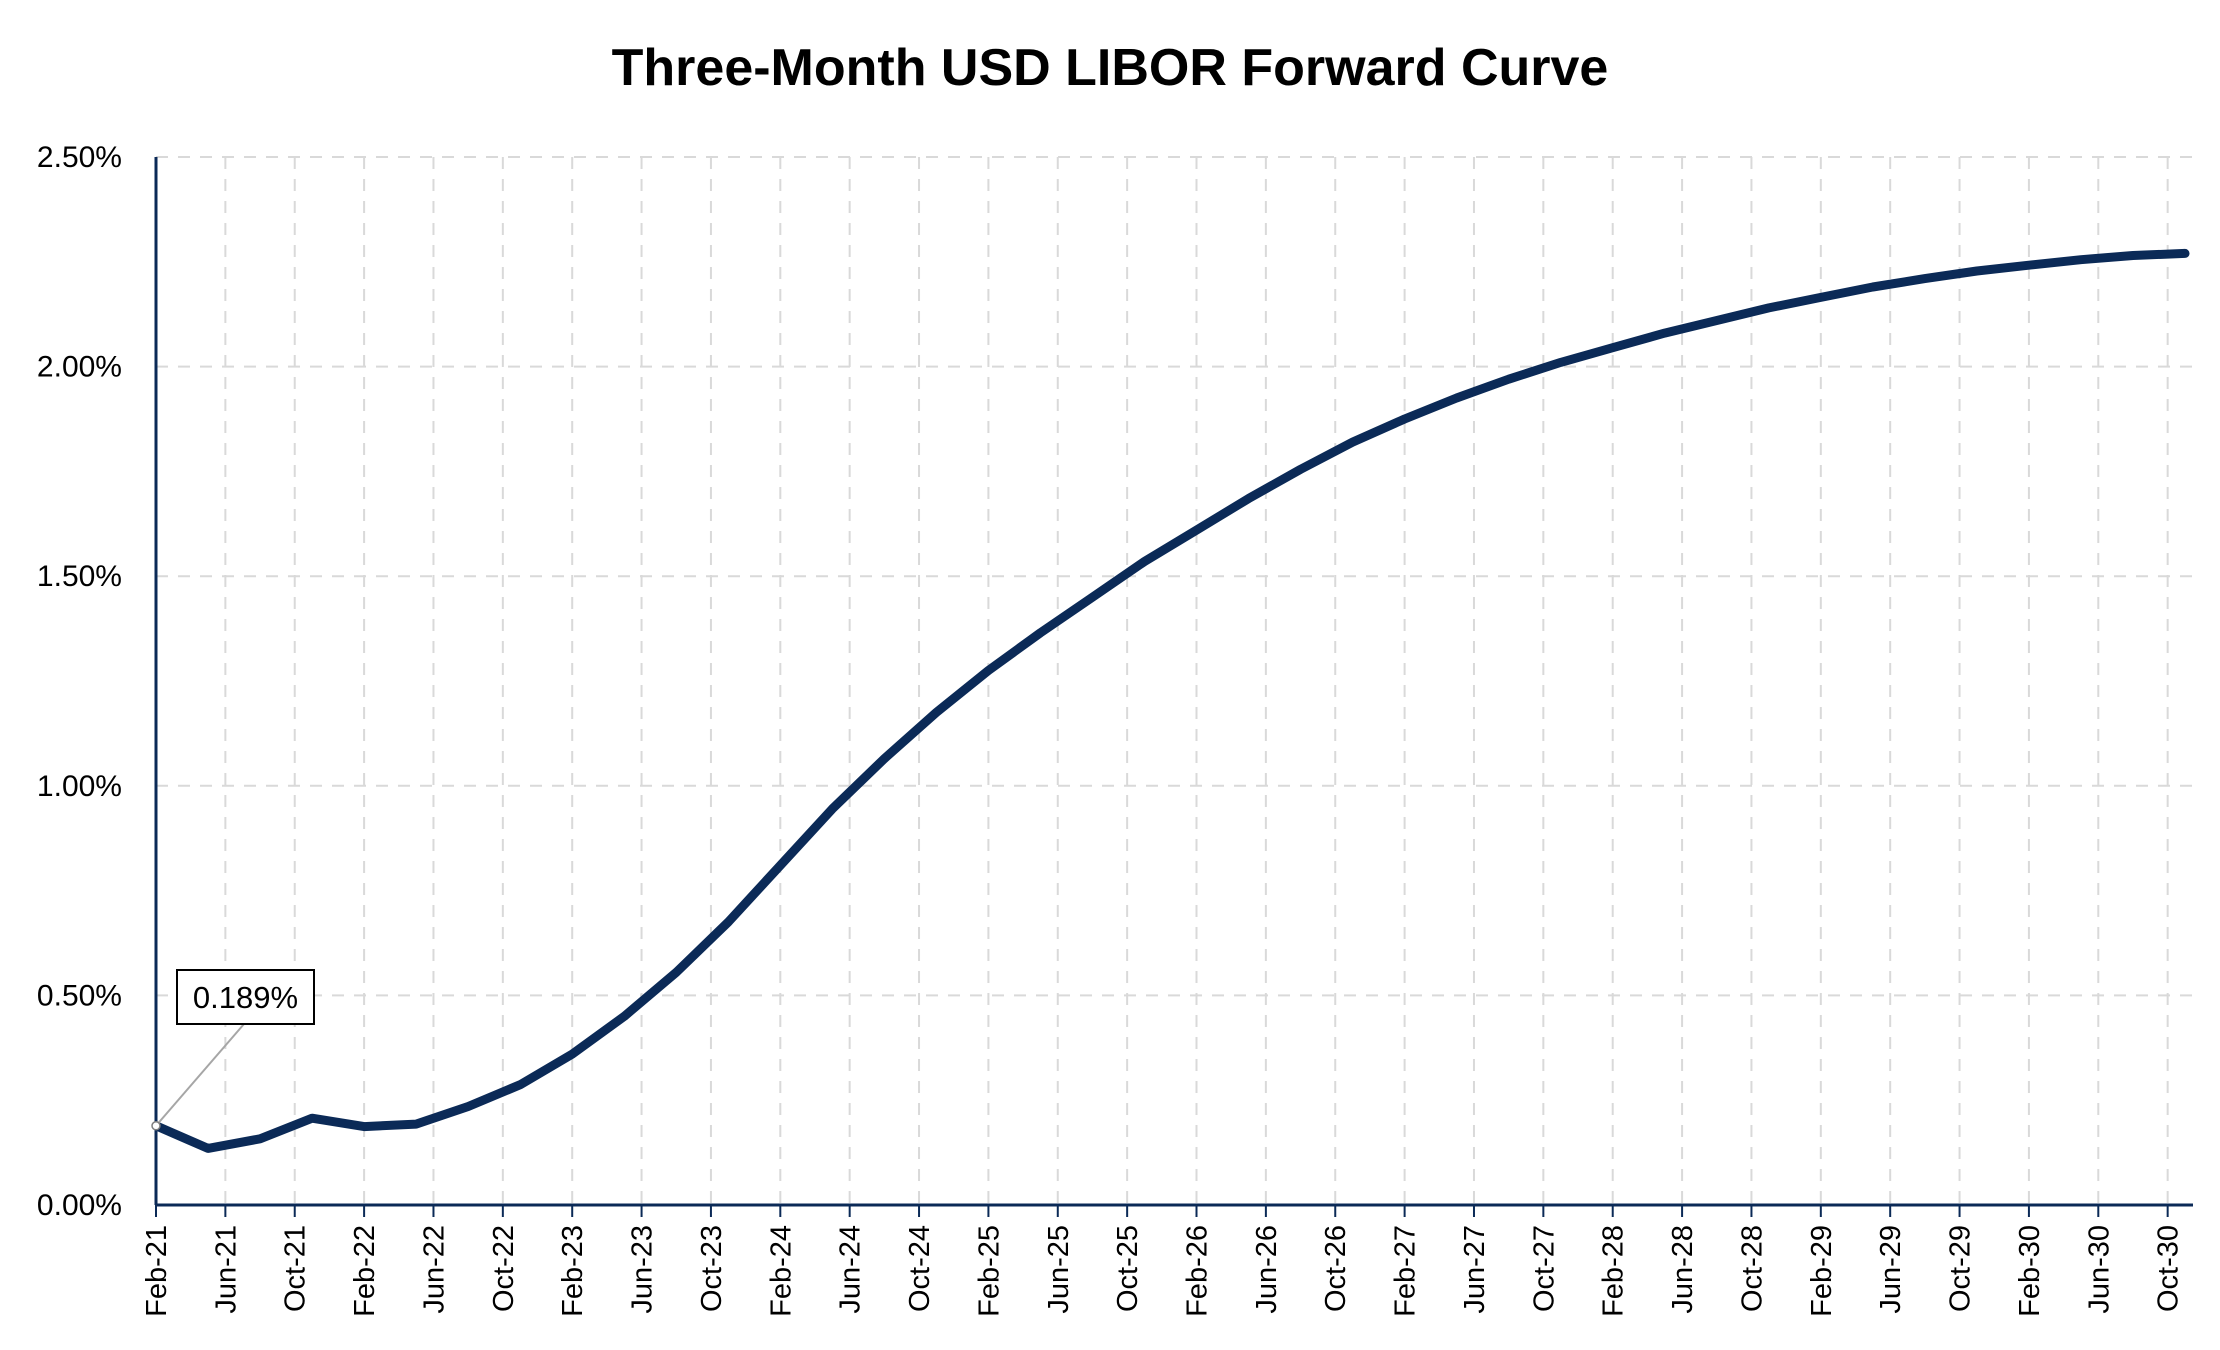 The height and width of the screenshot is (1350, 2220). What do you see at coordinates (712, 1268) in the screenshot?
I see `x-tick-label: Oct-23` at bounding box center [712, 1268].